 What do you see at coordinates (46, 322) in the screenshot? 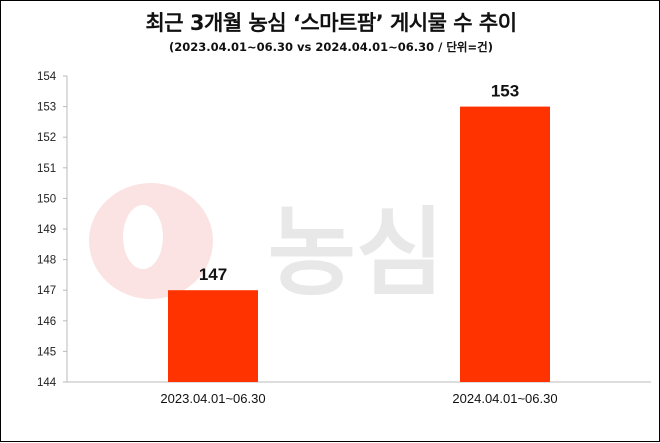
I see `y-tick-label: 146` at bounding box center [46, 322].